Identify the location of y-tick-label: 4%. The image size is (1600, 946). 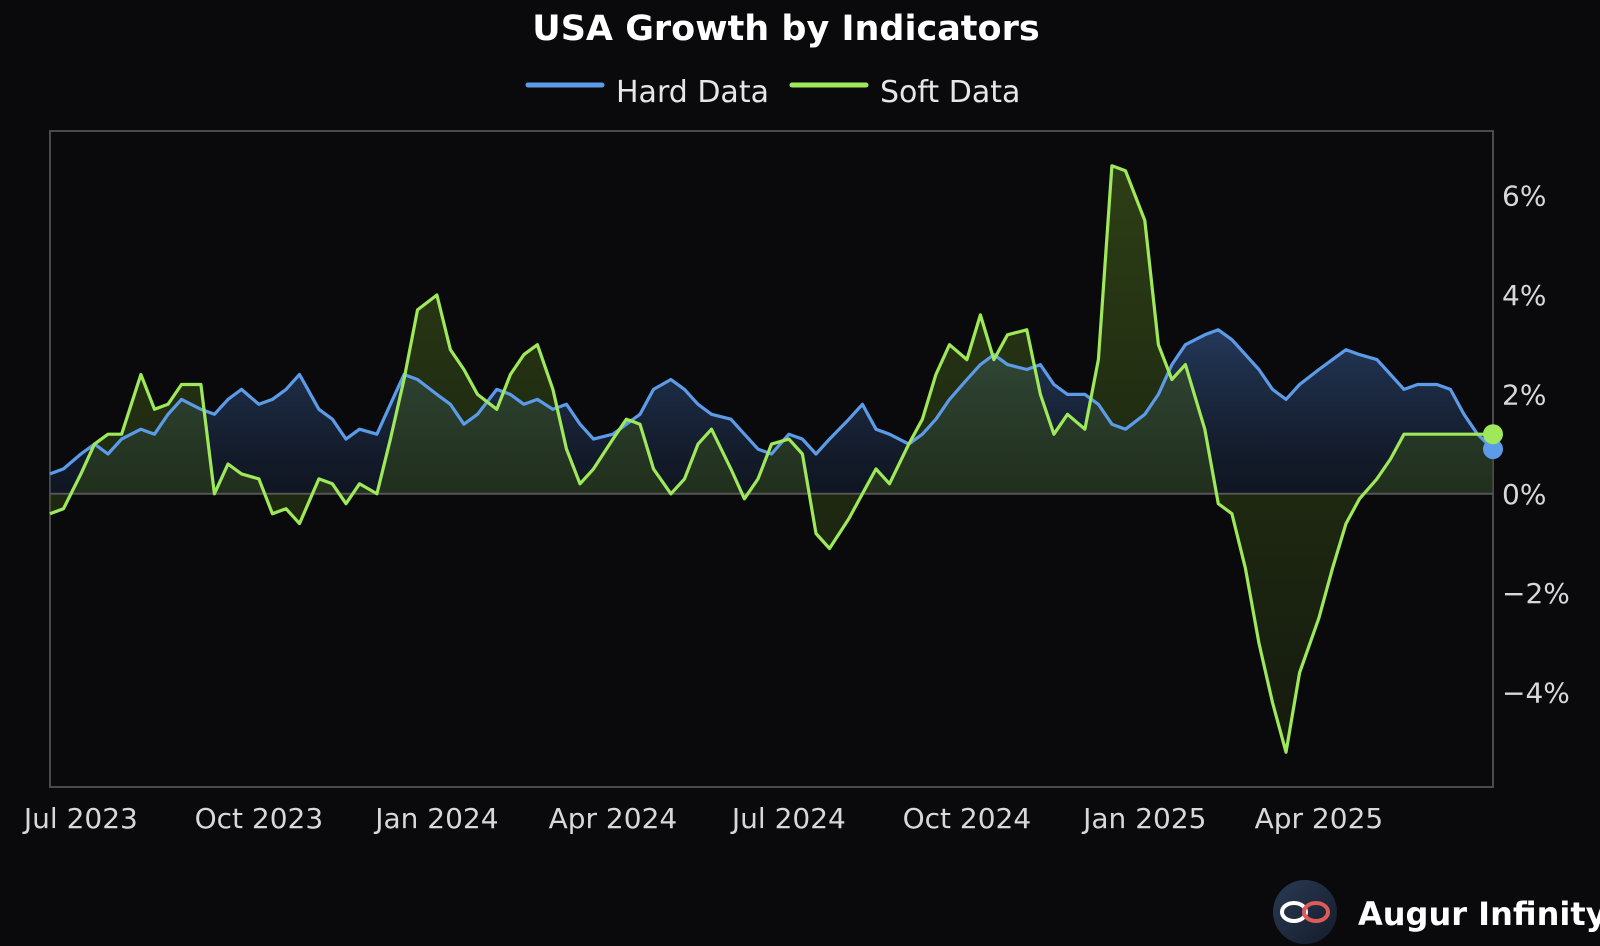
(1524, 295).